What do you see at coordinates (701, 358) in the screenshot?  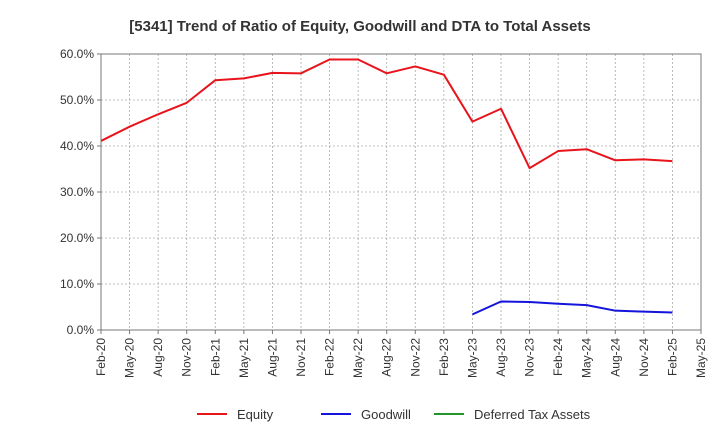 I see `x-tick-label: May-25` at bounding box center [701, 358].